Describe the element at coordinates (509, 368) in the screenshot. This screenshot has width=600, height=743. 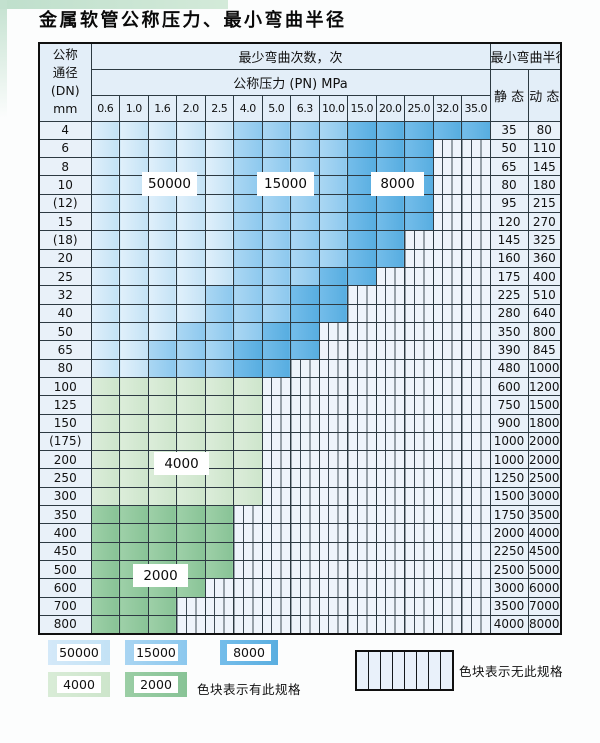
I see `static-radius-cell: 480` at that location.